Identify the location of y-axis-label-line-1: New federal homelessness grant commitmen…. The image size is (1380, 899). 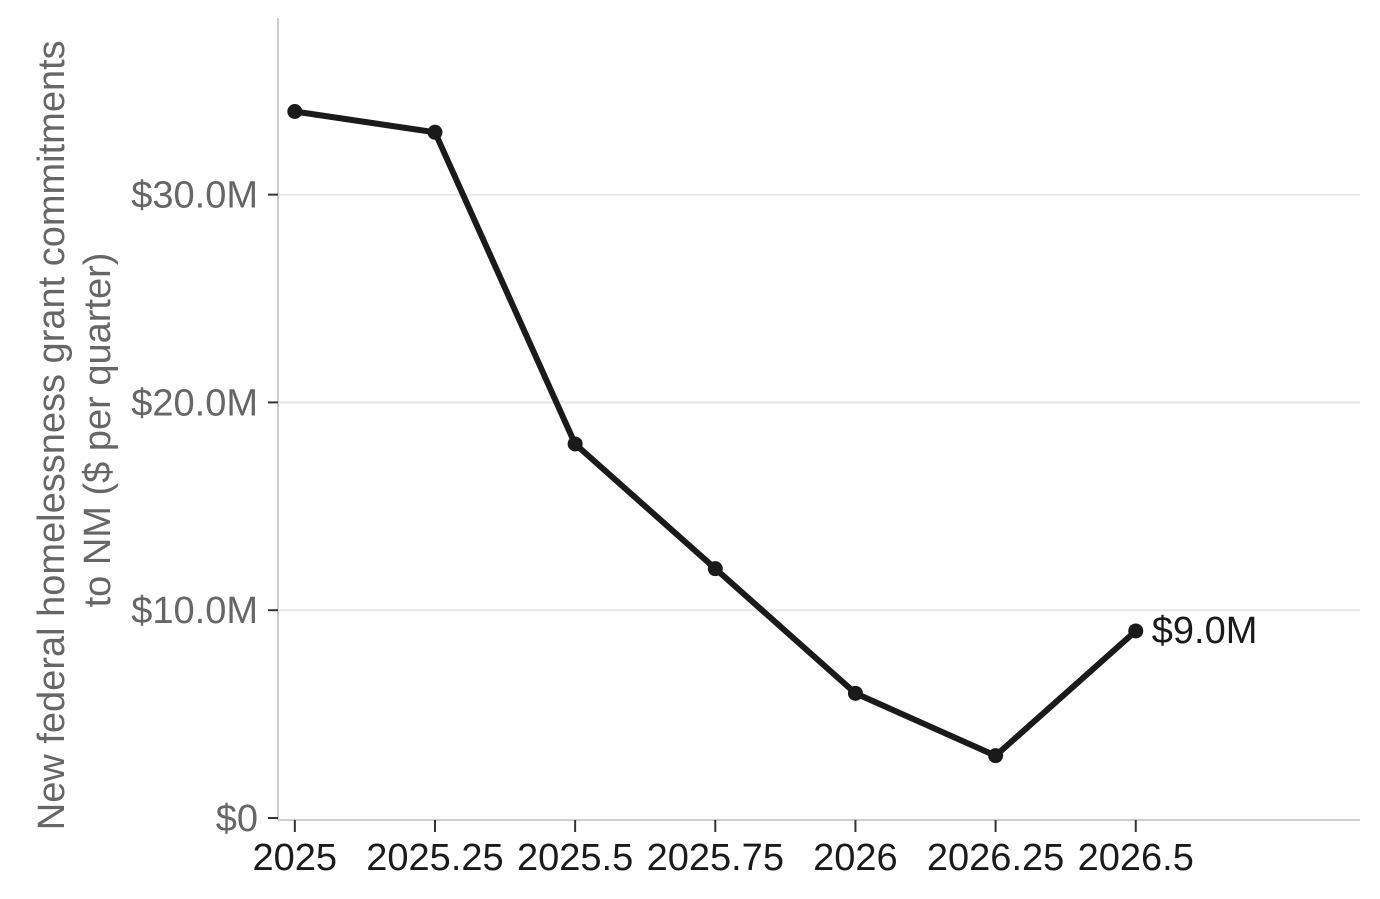
(52, 435).